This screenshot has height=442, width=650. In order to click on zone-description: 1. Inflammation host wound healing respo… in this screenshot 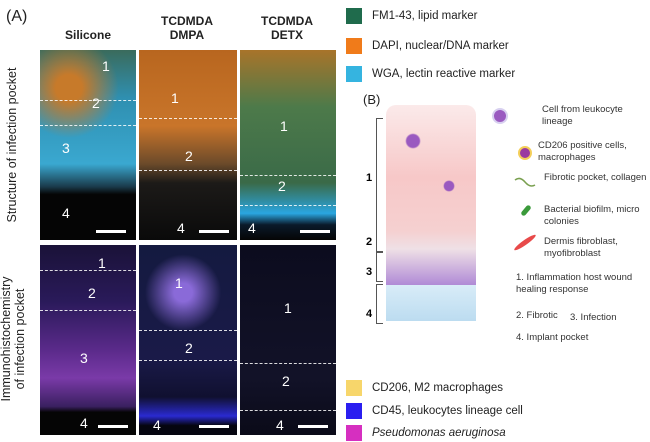, I will do `click(574, 283)`.